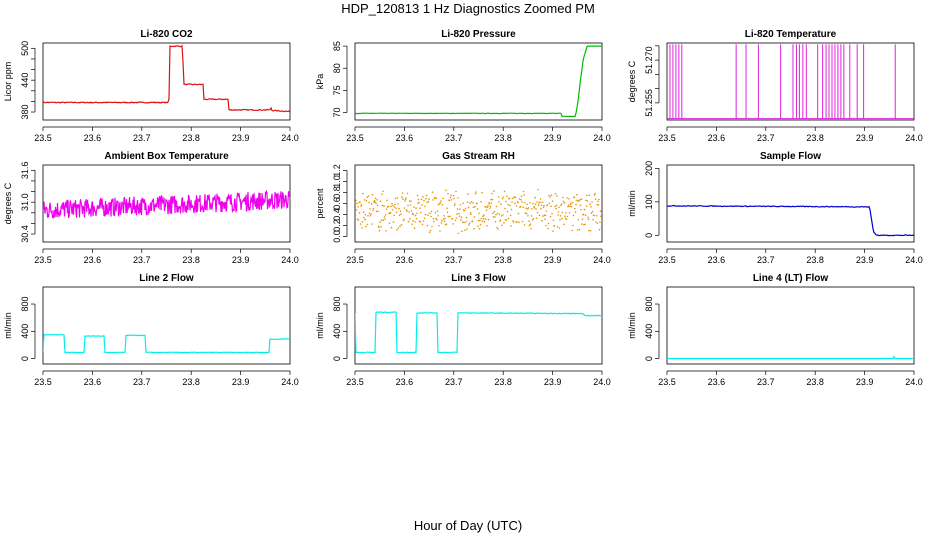 This screenshot has width=936, height=540. Describe the element at coordinates (667, 382) in the screenshot. I see `x-tick-label: 23.5` at that location.